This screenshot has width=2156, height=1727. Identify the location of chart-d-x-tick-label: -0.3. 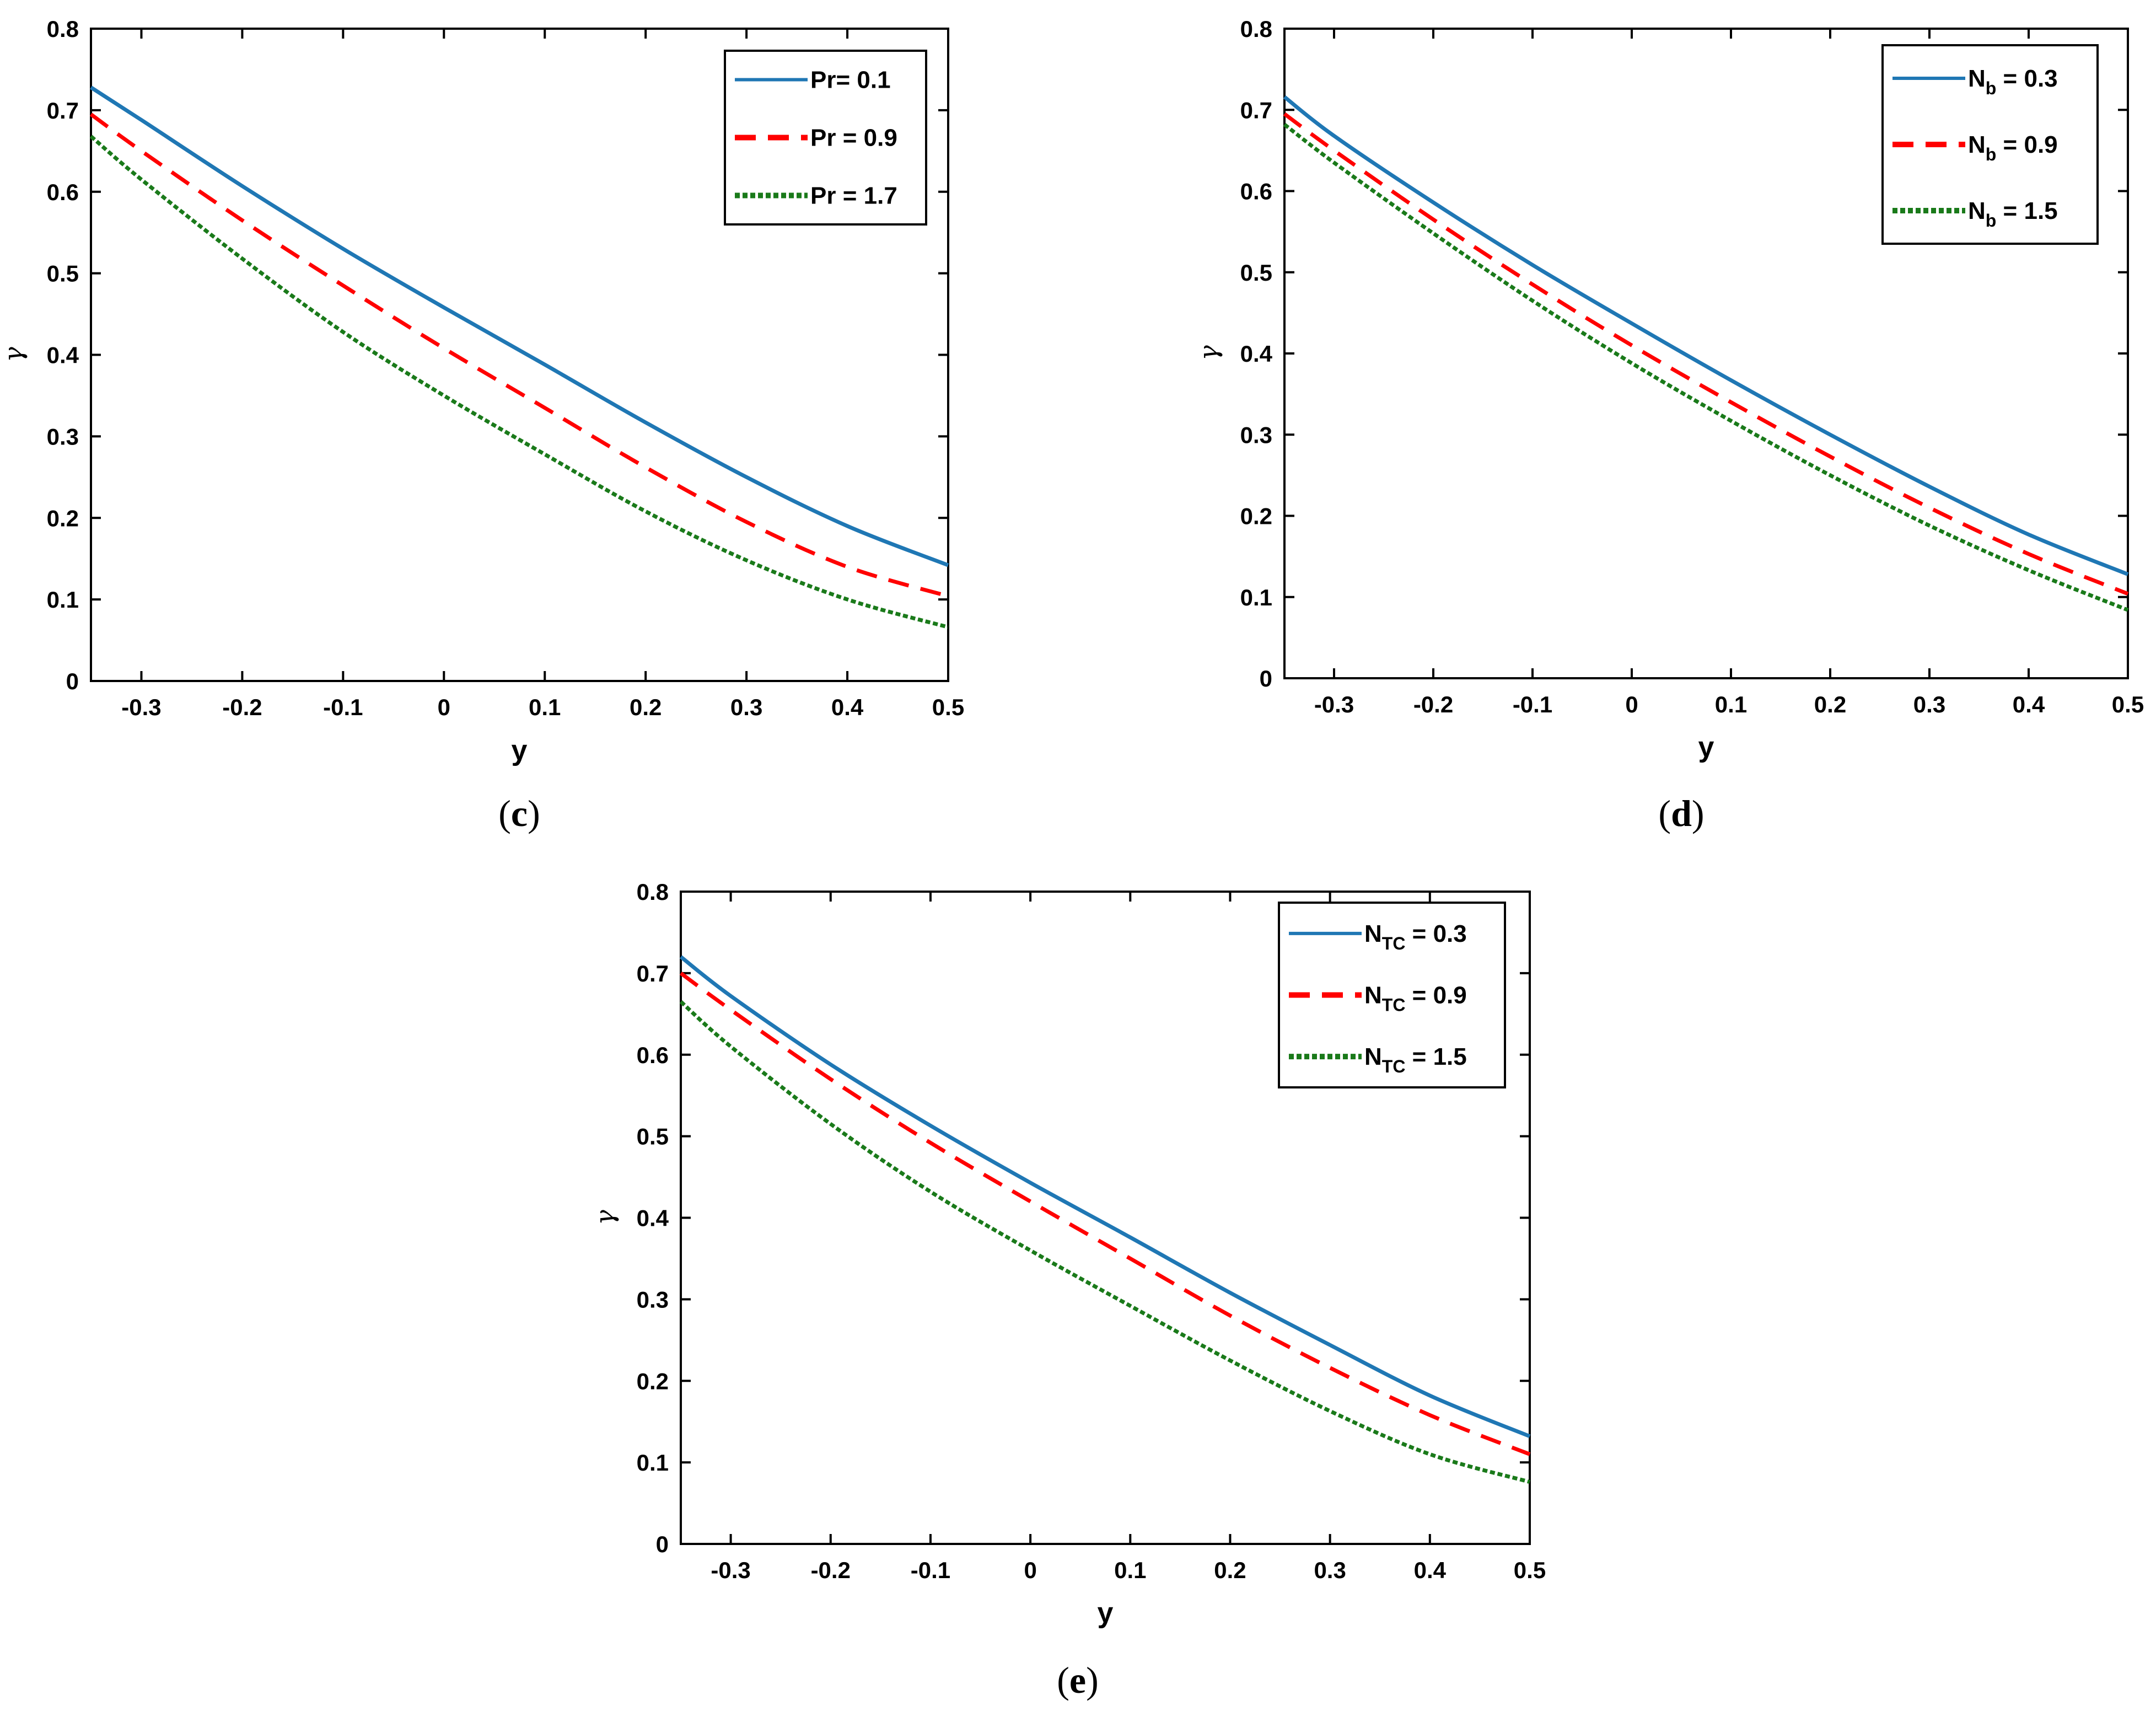
(1334, 704).